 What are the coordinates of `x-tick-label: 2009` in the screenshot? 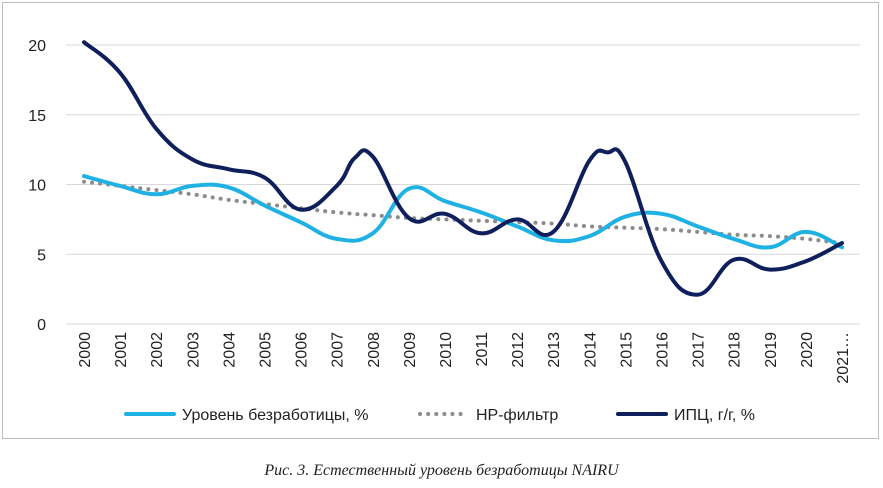 It's located at (410, 350).